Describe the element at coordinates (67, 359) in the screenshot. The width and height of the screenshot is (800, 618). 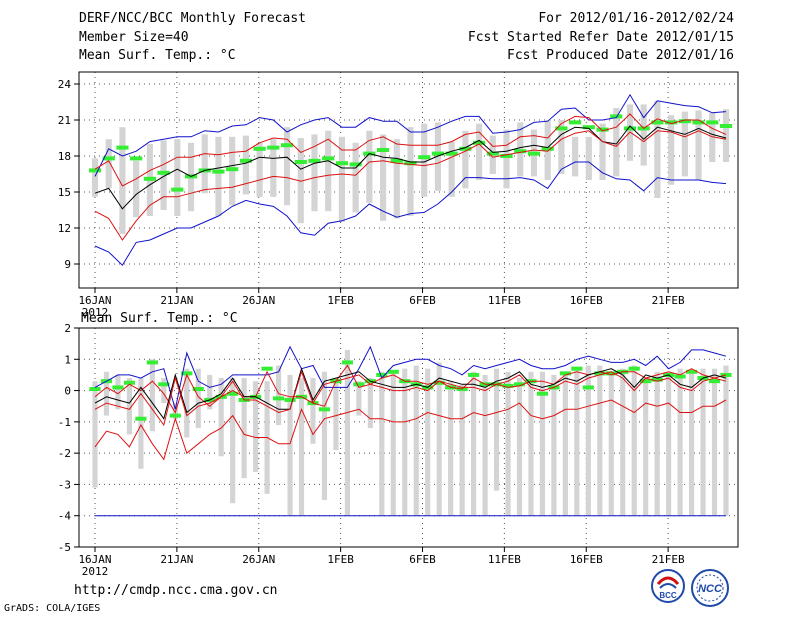
I see `y-tick-label: 1` at that location.